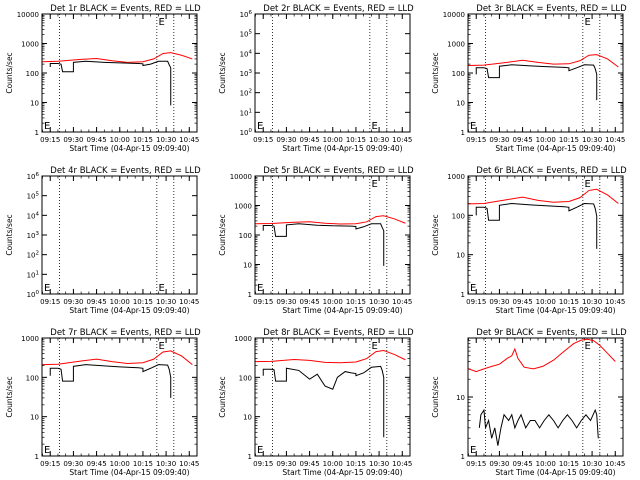  Describe the element at coordinates (551, 333) in the screenshot. I see `panel-title: Det 9r BLACK = Events, RED = LLD` at that location.